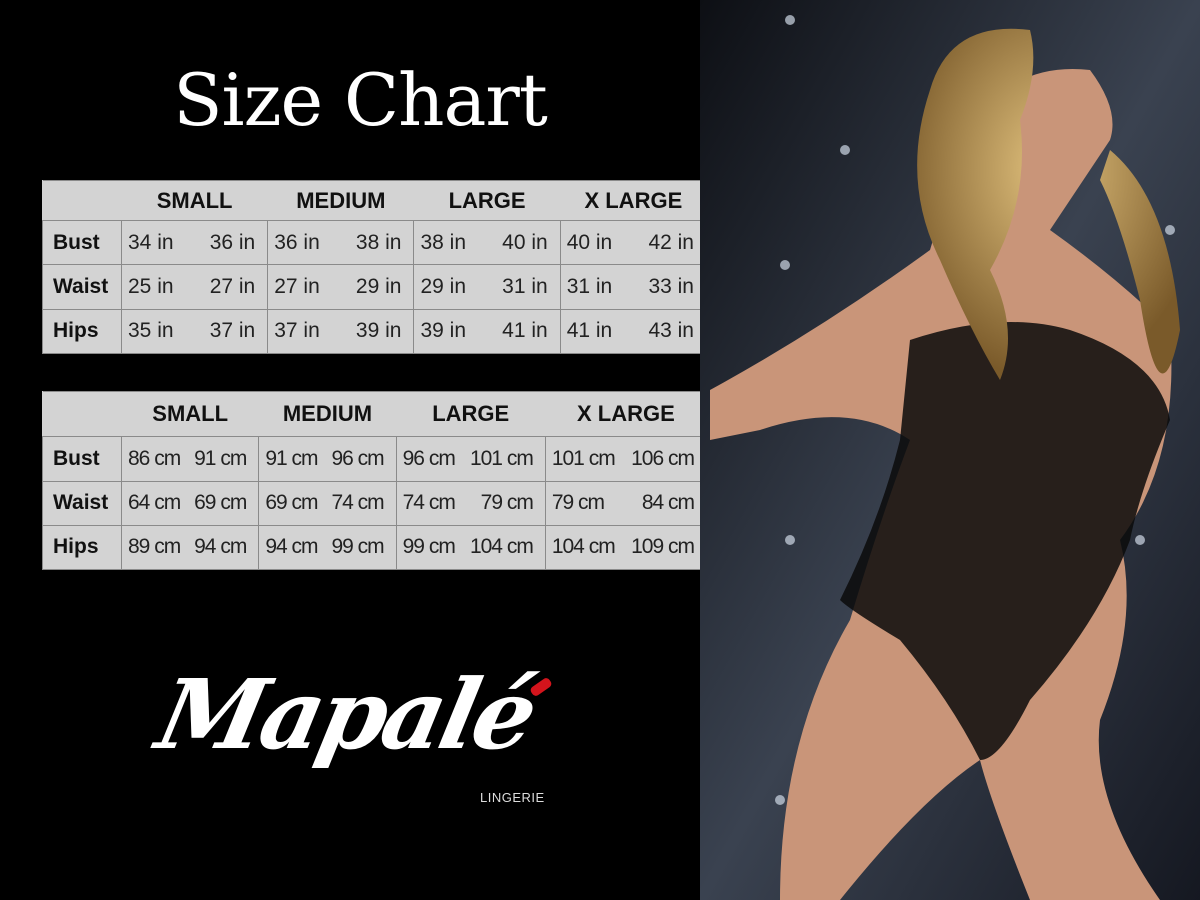 The width and height of the screenshot is (1200, 900). I want to click on measurement-cell: 43 in, so click(668, 331).